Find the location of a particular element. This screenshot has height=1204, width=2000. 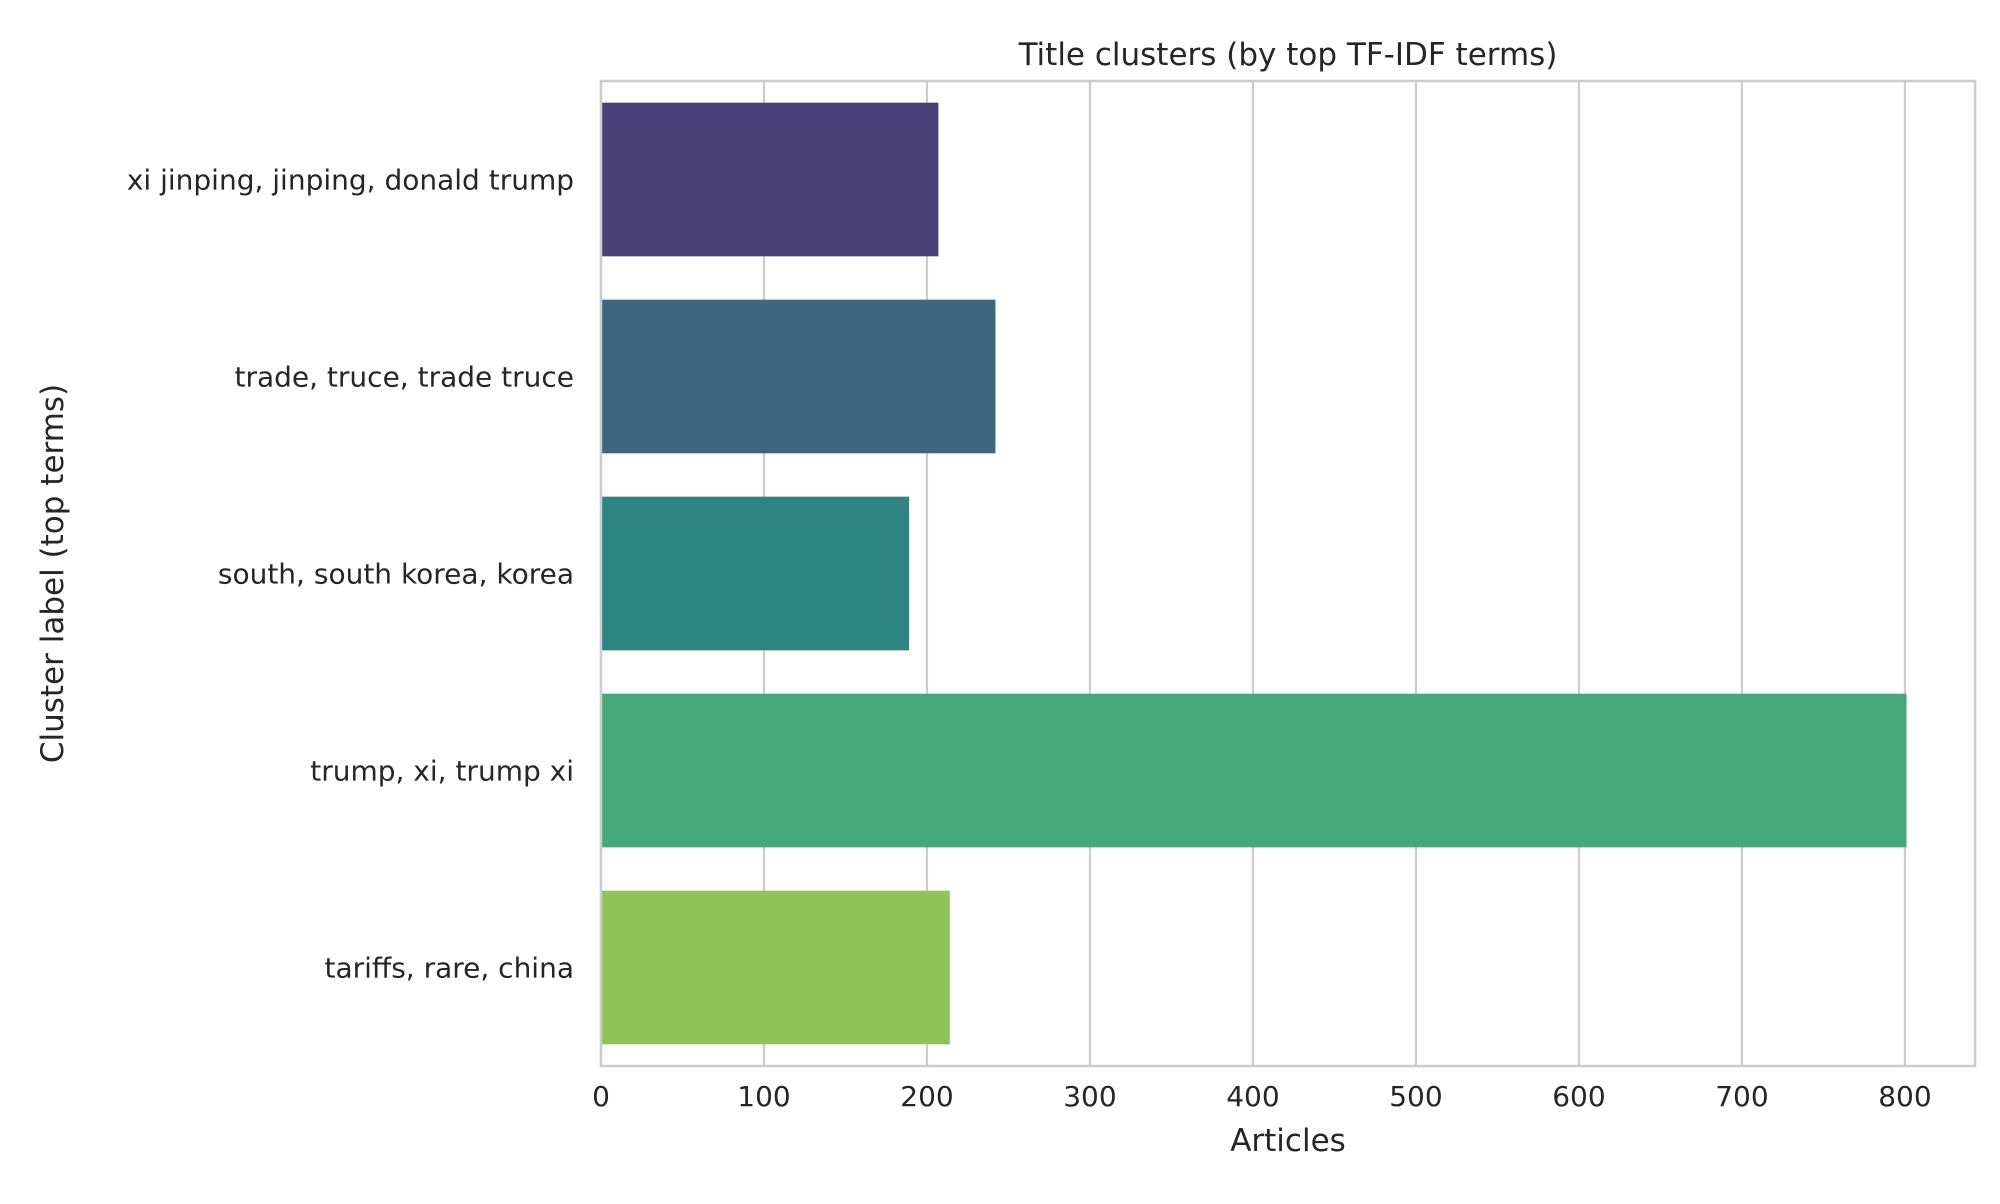

chart-title: Title clusters (by top TF-IDF terms) is located at coordinates (1288, 55).